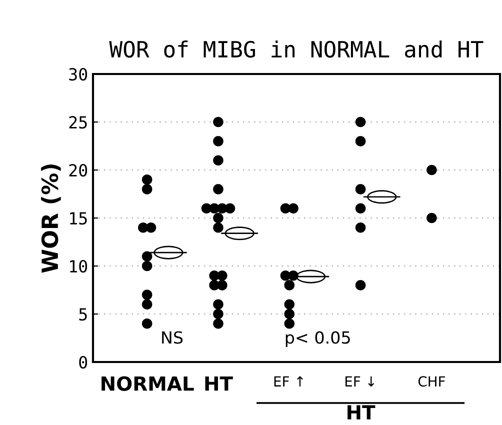 The image size is (502, 425). What do you see at coordinates (318, 339) in the screenshot?
I see `annotation: p< 0.05` at bounding box center [318, 339].